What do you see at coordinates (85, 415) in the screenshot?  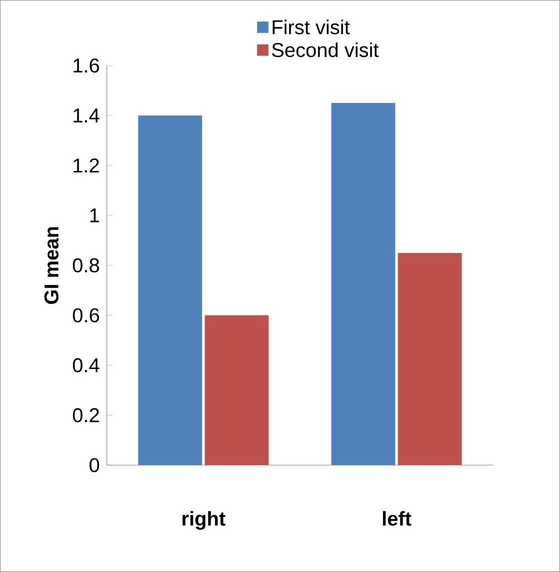 I see `y-tick-label: 0.2` at bounding box center [85, 415].